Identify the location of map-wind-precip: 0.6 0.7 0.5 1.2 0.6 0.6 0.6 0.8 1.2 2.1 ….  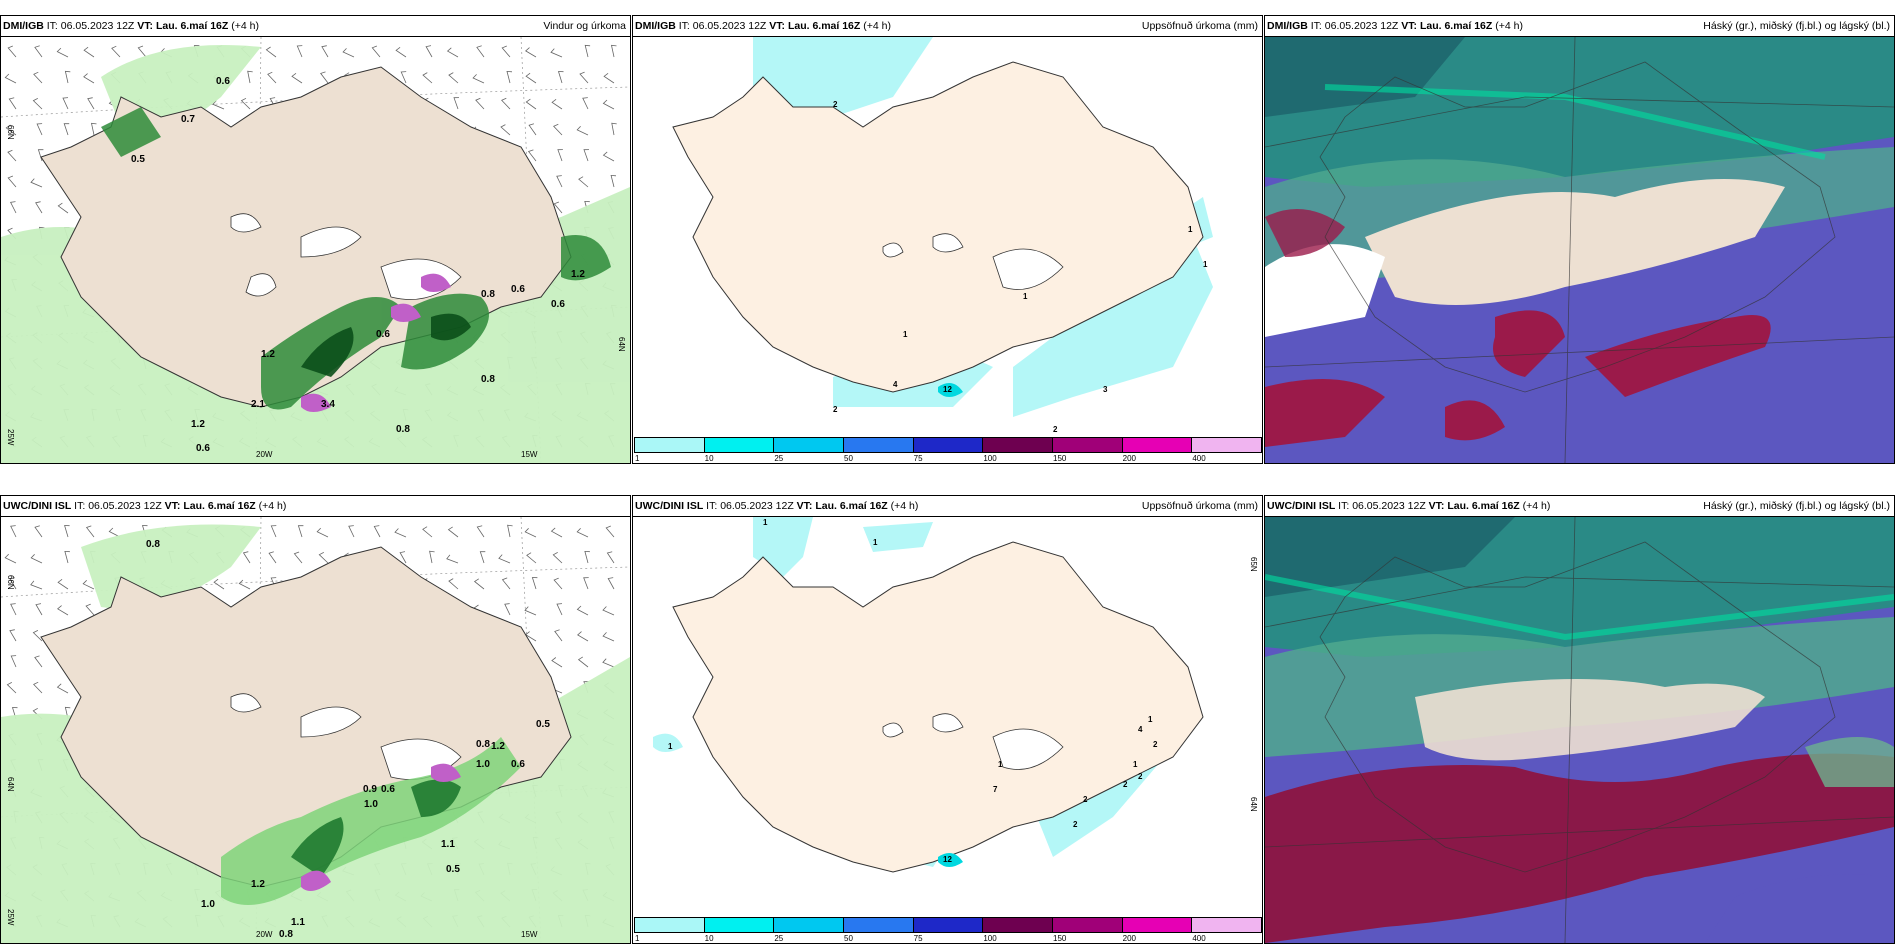
(315, 250).